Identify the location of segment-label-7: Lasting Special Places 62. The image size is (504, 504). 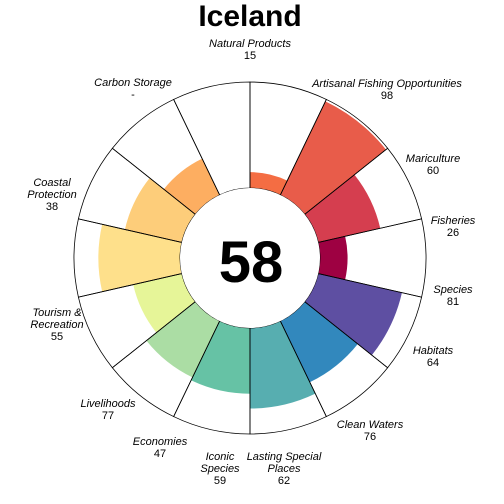
(284, 469).